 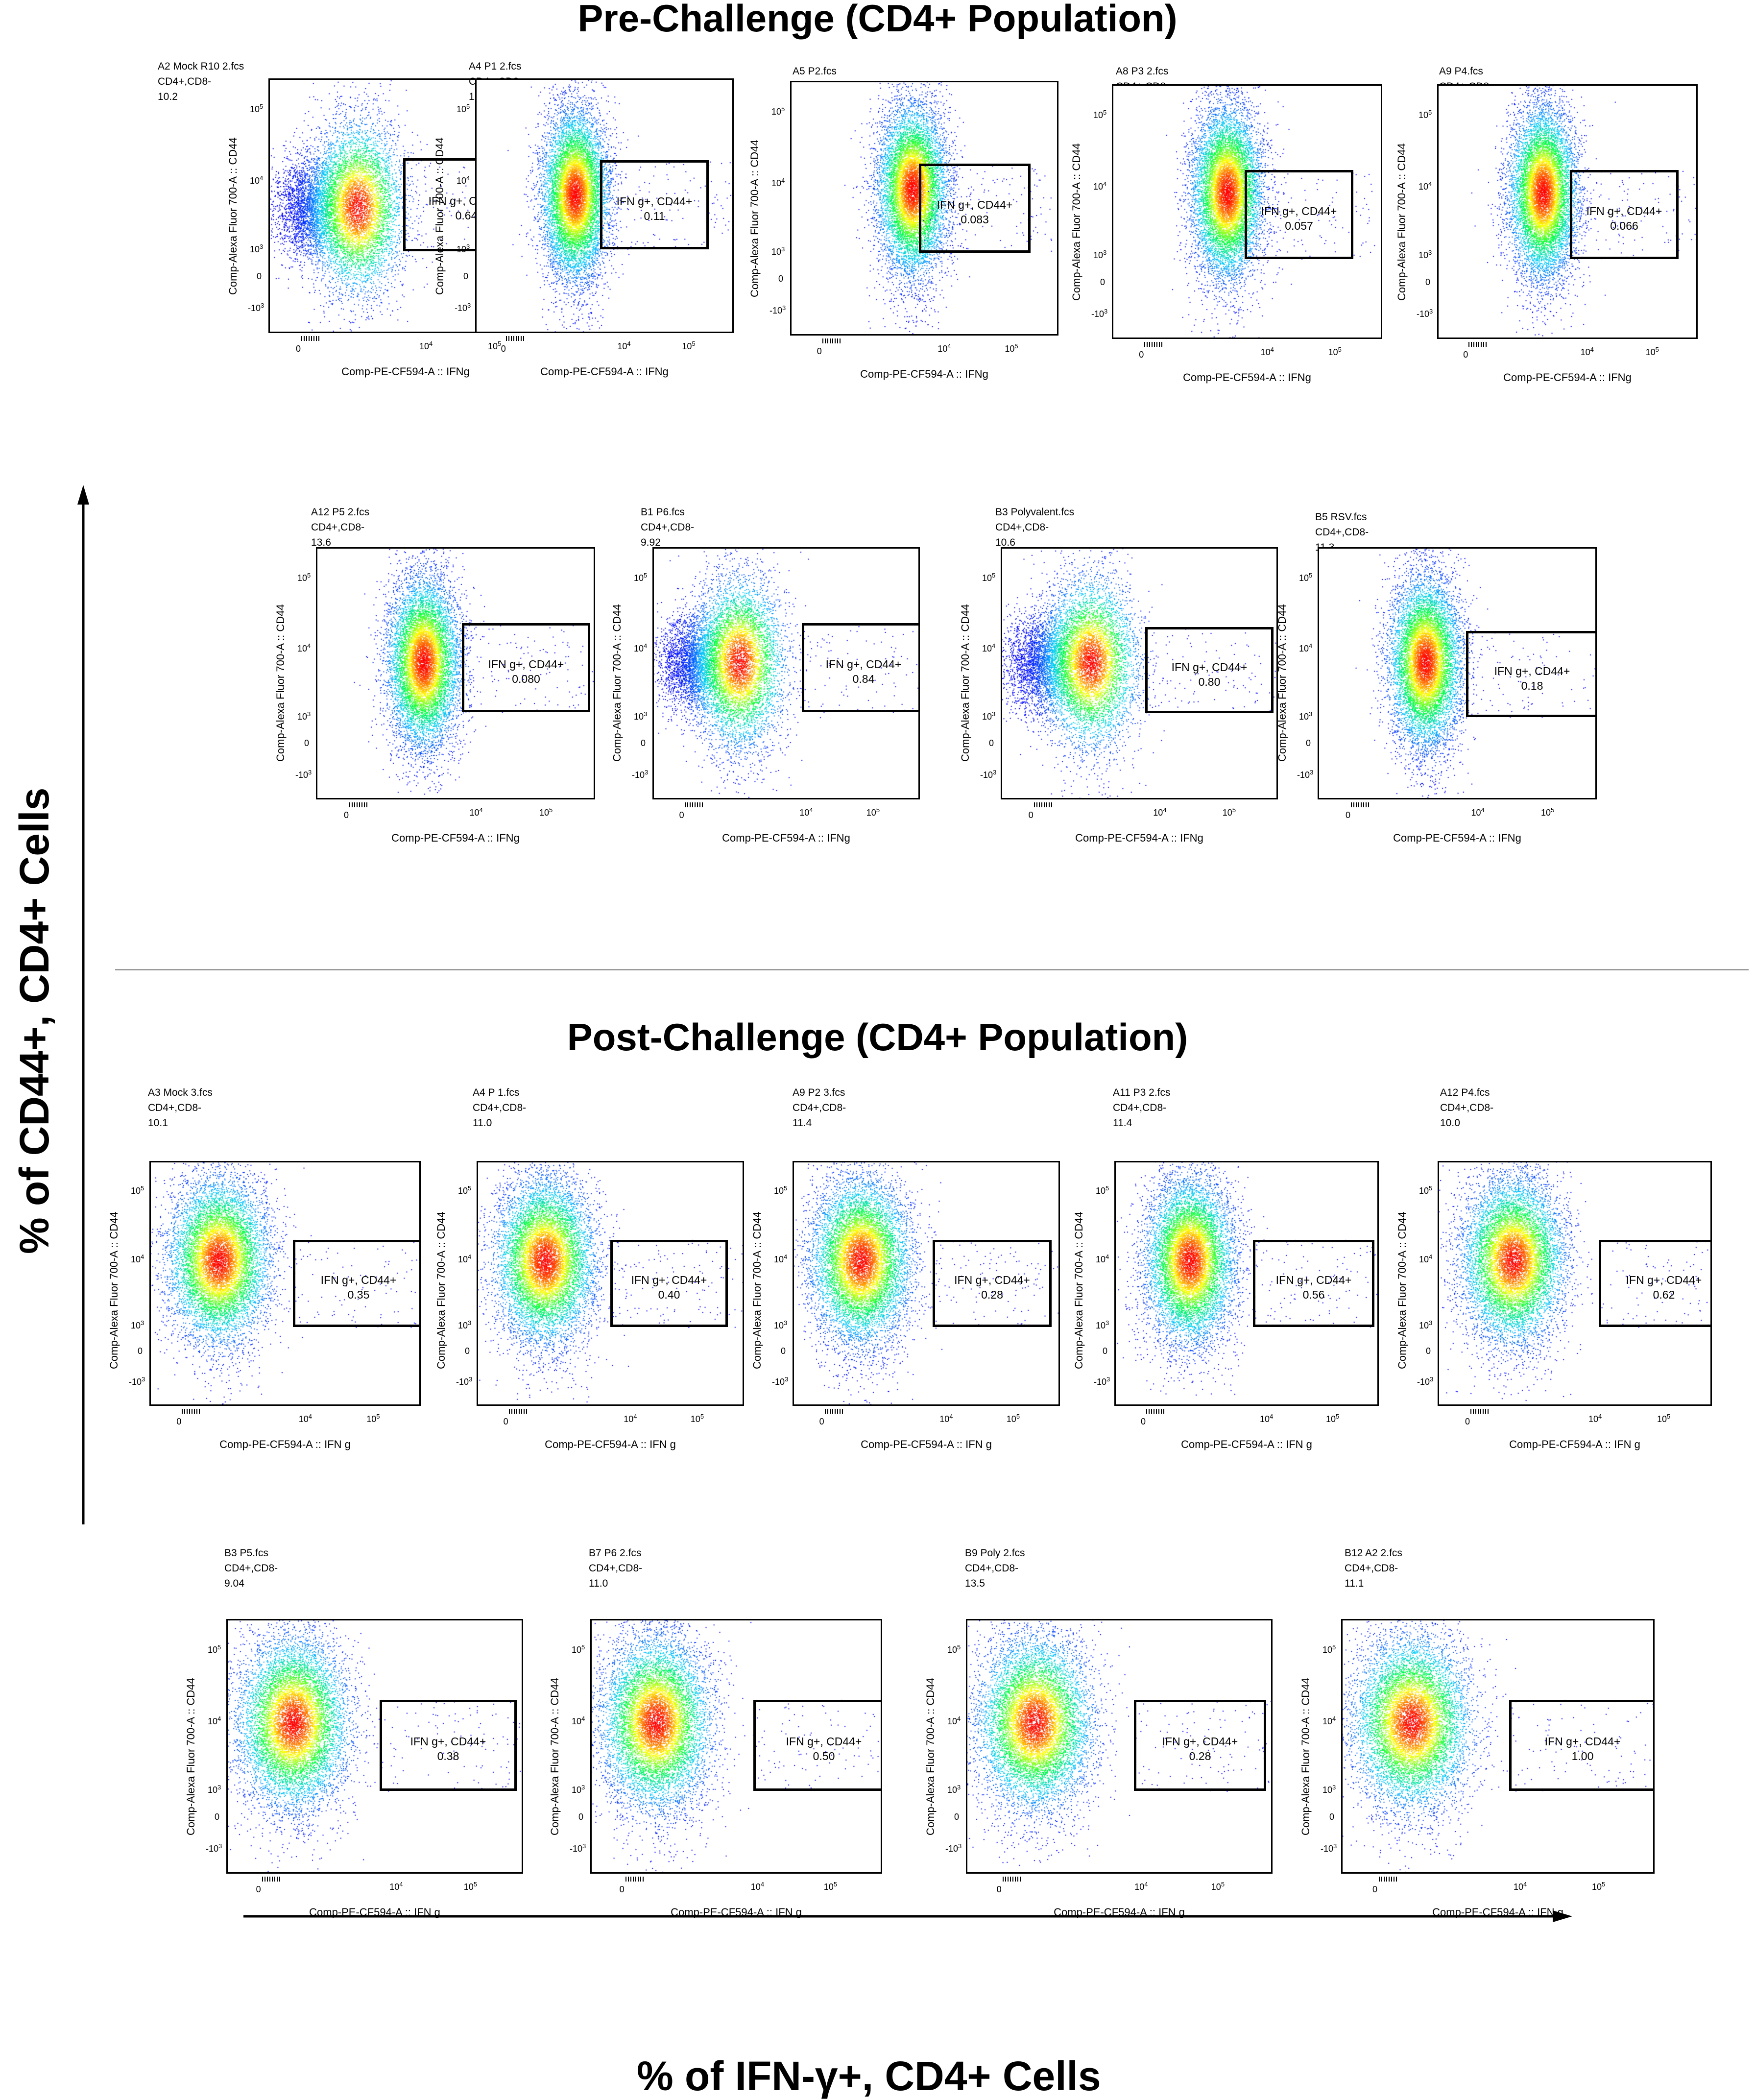 I want to click on gate-percentage: 0.62, so click(x=1664, y=1295).